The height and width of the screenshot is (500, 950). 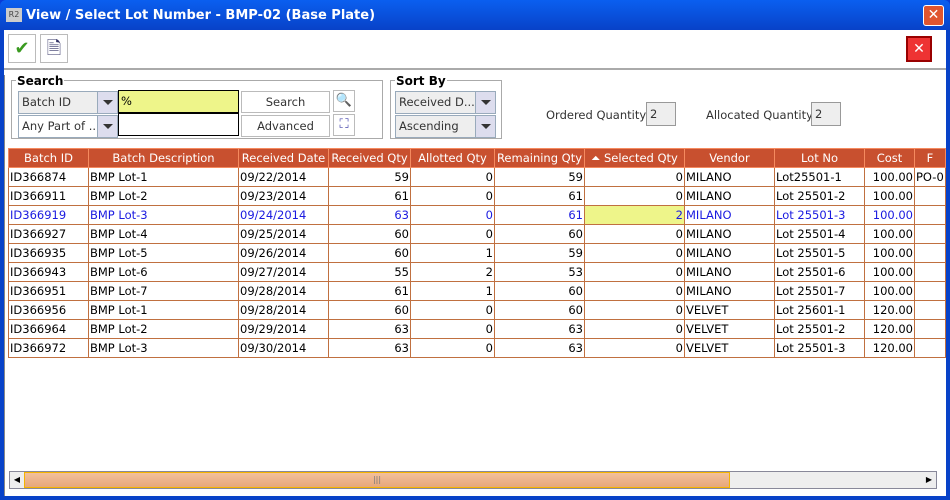 I want to click on magnifier-icon: 🔍, so click(x=344, y=100).